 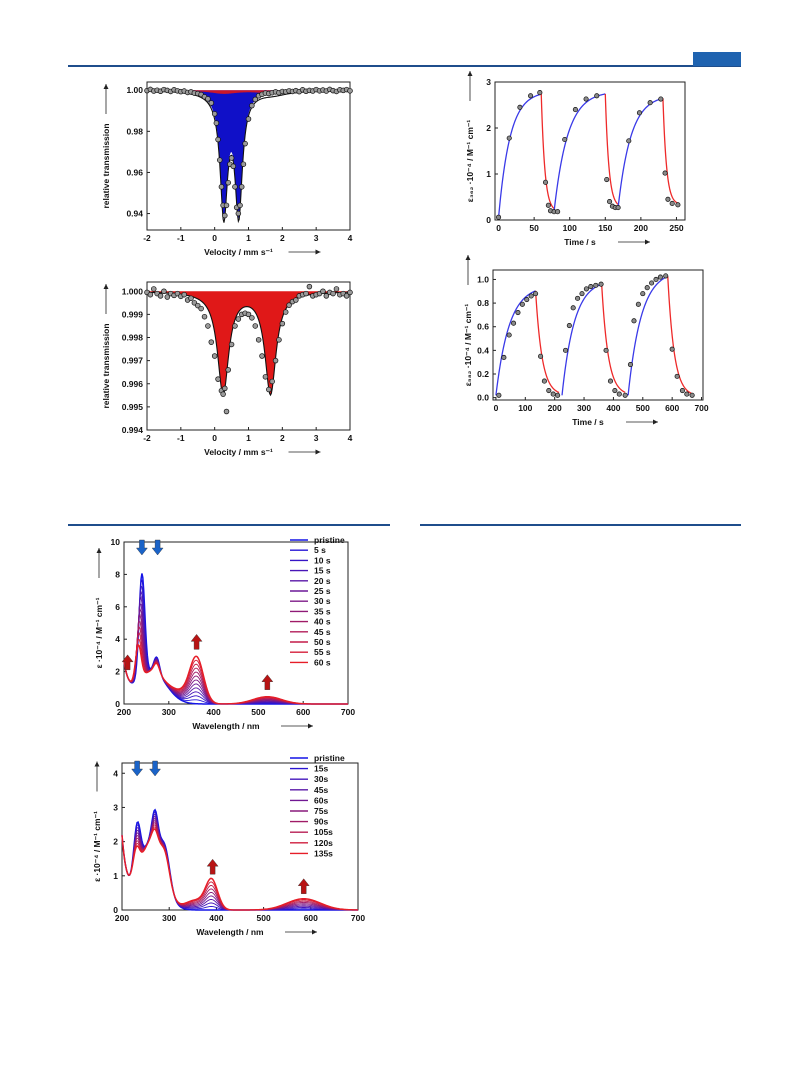 What do you see at coordinates (488, 174) in the screenshot?
I see `y-tick-label: 1` at bounding box center [488, 174].